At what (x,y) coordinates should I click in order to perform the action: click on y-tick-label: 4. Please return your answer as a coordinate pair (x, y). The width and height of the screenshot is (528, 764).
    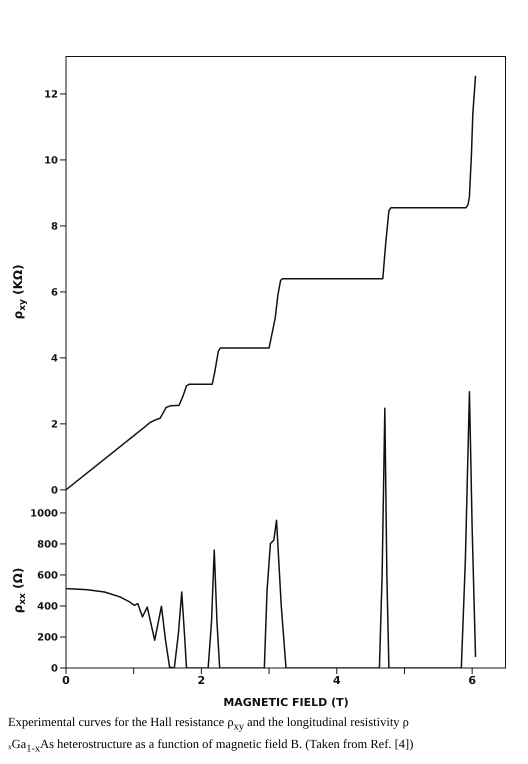
    Looking at the image, I should click on (54, 358).